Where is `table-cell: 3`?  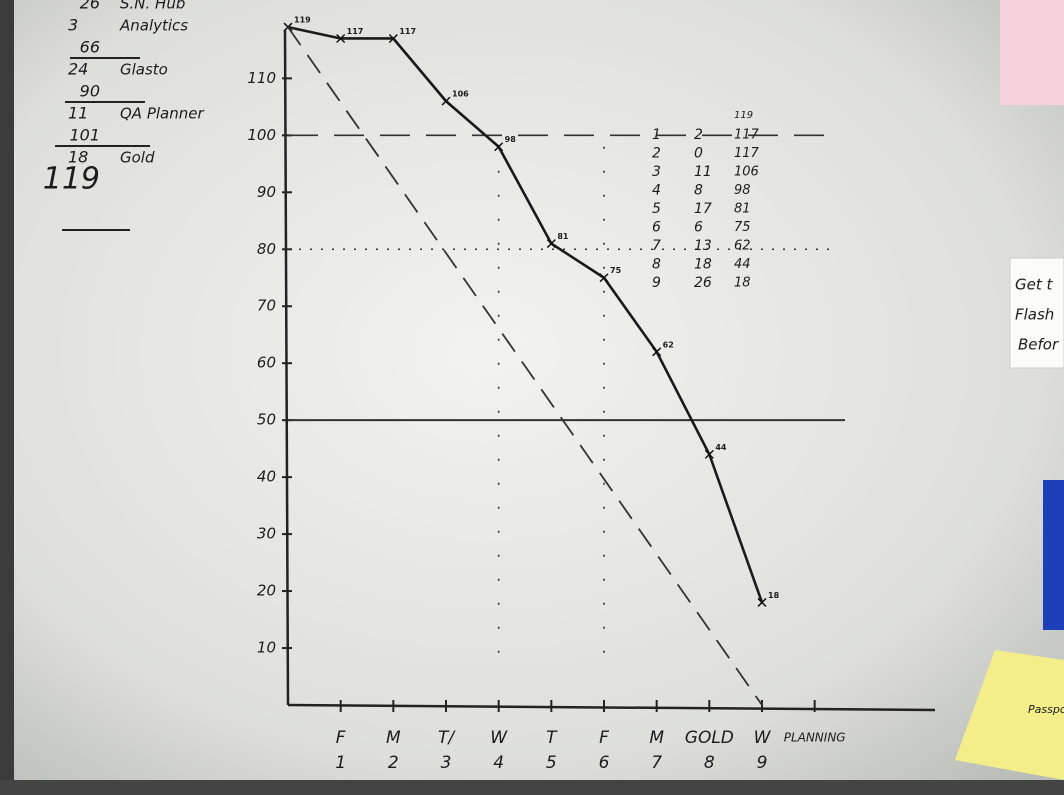 table-cell: 3 is located at coordinates (656, 172).